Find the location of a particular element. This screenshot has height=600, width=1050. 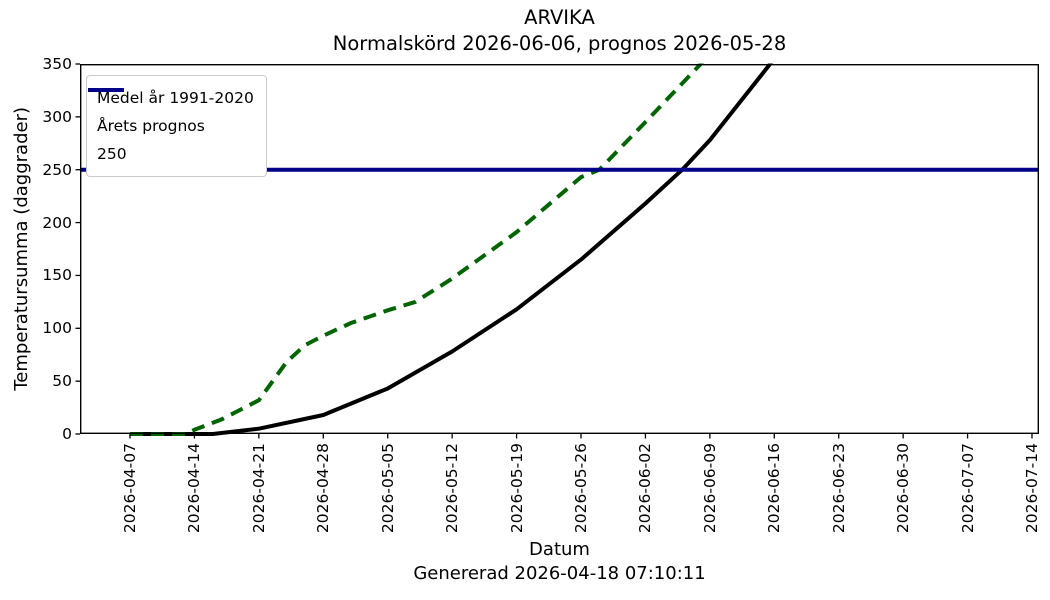

x-tick-label: 2026-06-23 is located at coordinates (838, 488).